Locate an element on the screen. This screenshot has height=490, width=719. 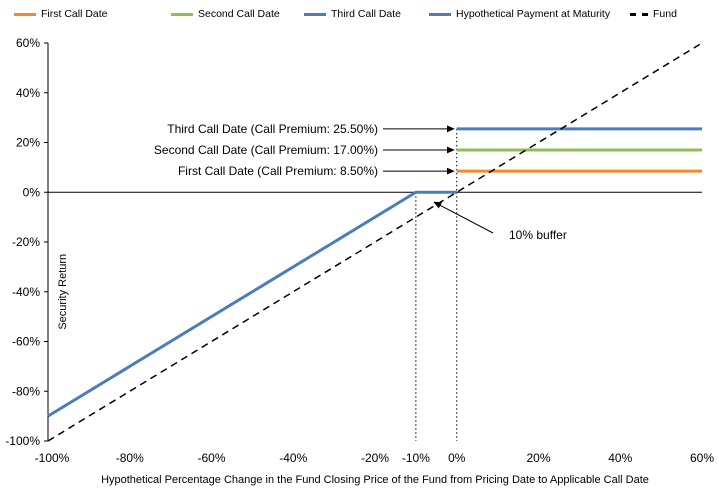
y-tick-label: 20% is located at coordinates (28, 143).